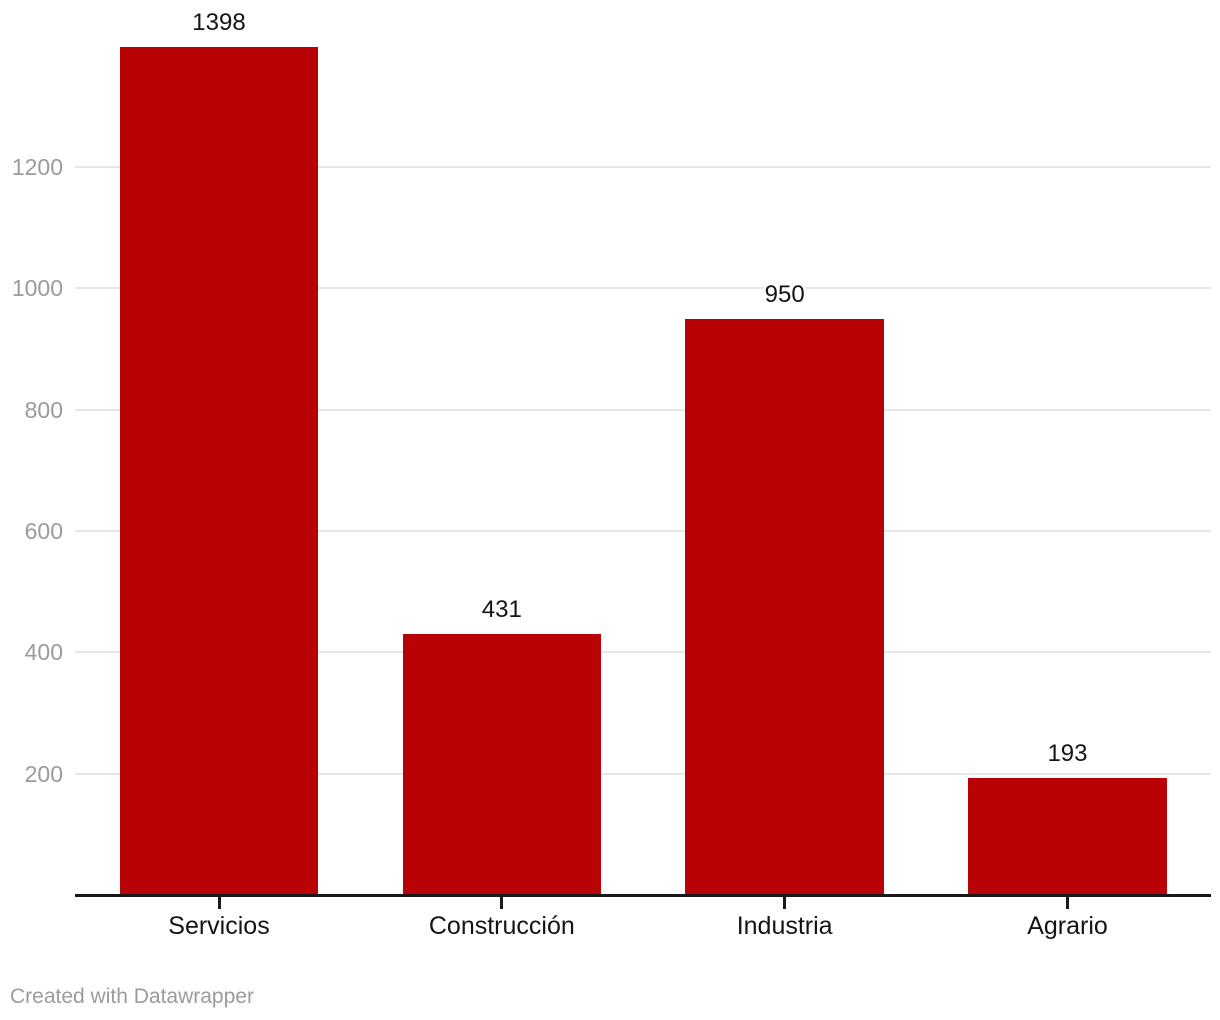  I want to click on bar-industria, so click(784, 606).